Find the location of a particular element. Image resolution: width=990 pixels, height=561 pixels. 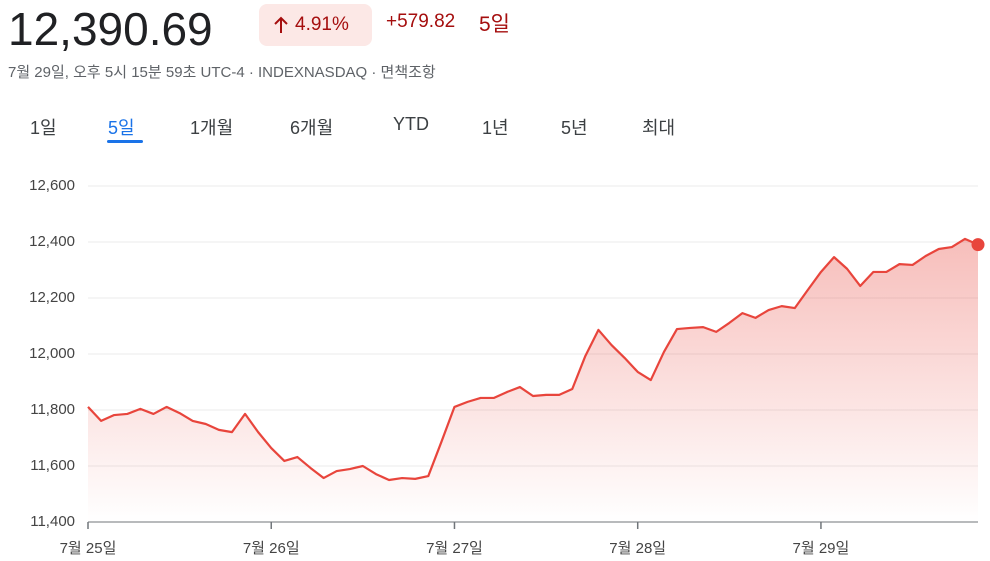

x-tick-label: 7월 25일 is located at coordinates (88, 548).